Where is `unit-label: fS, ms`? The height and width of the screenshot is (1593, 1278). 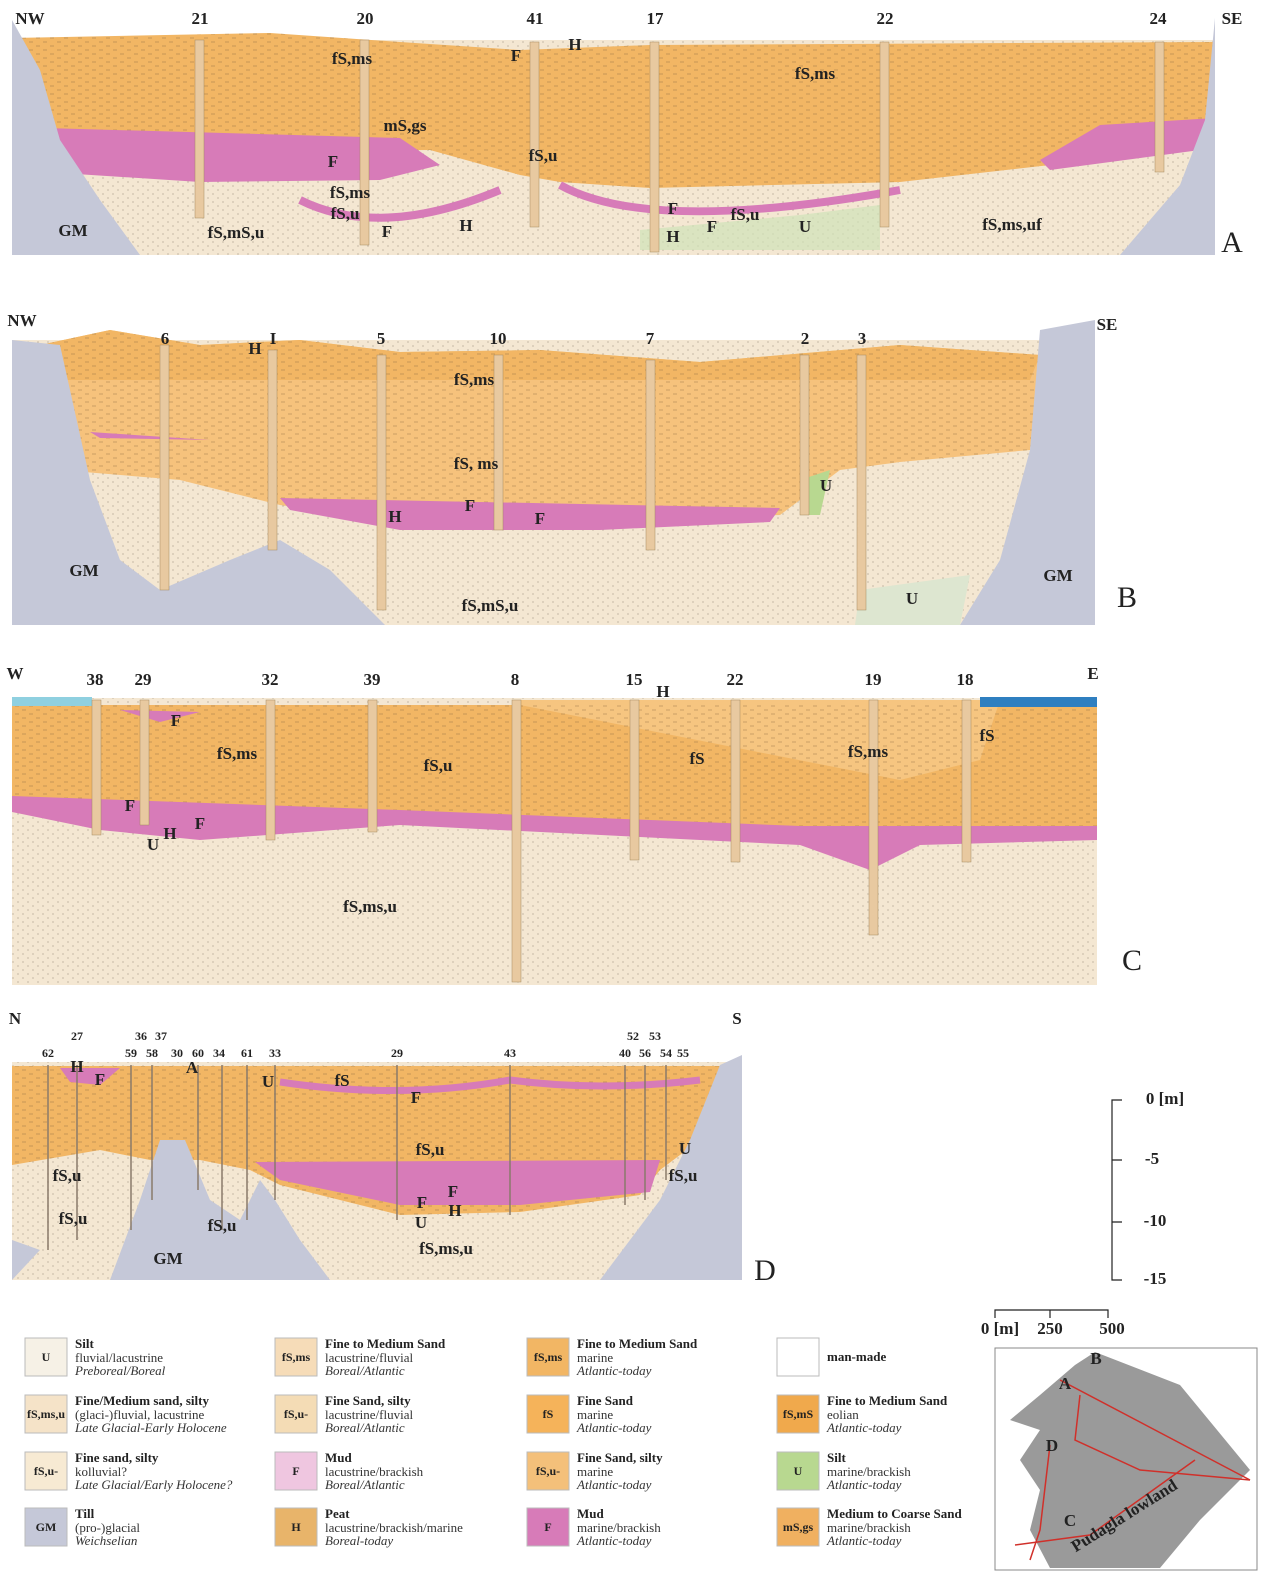
unit-label: fS, ms is located at coordinates (476, 463).